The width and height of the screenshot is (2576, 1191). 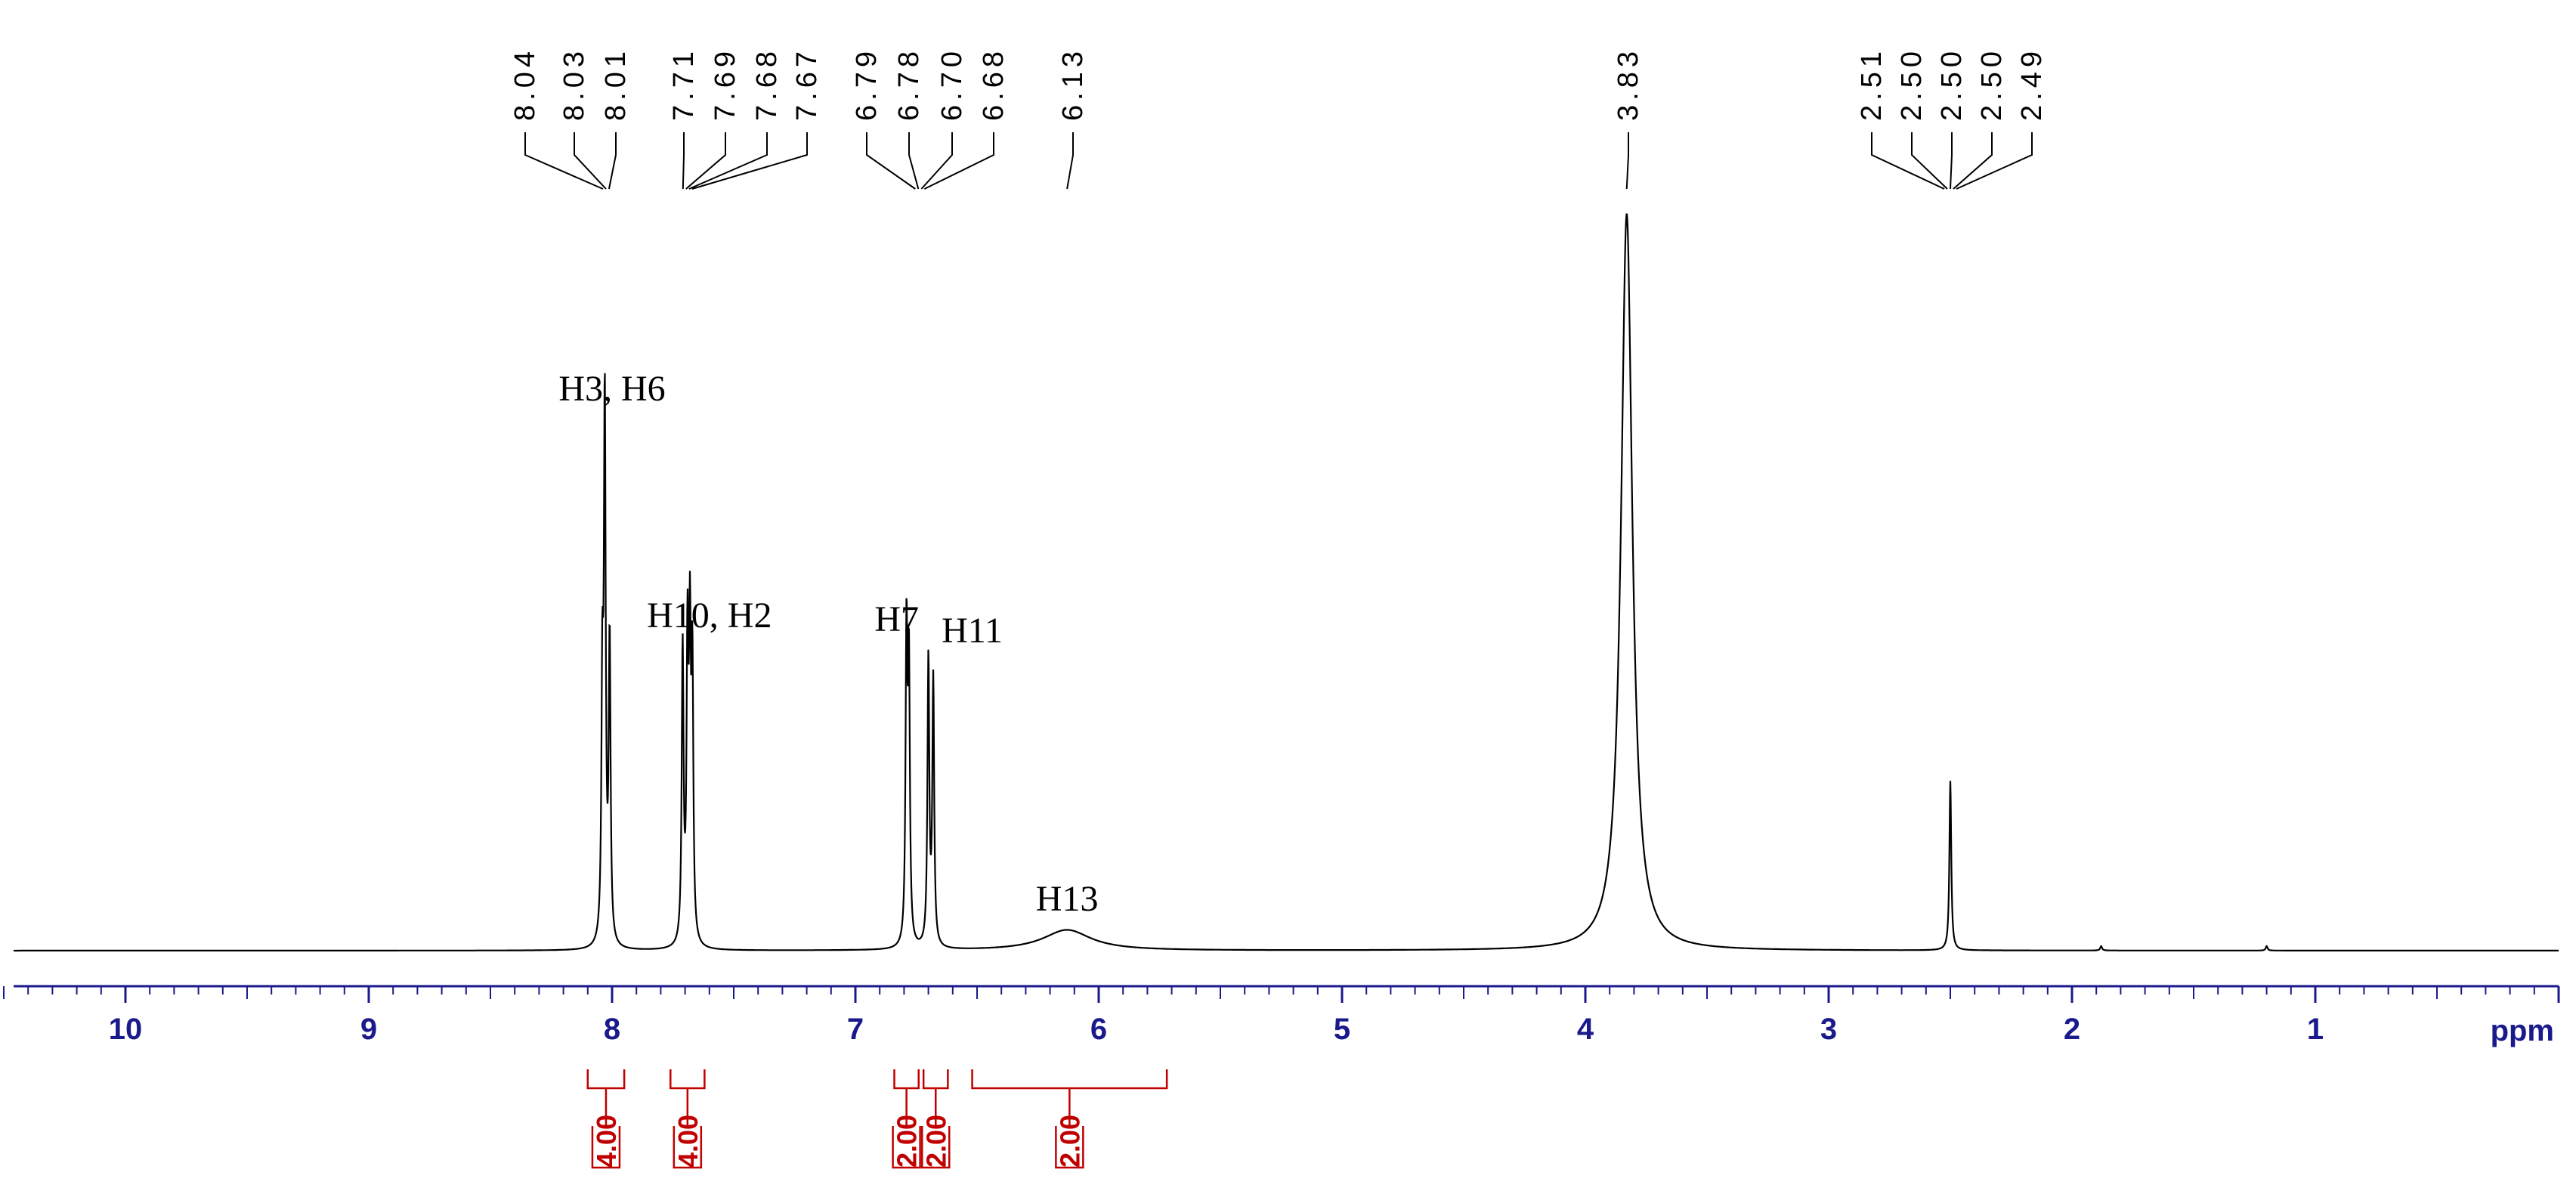 I want to click on x-axis: 10 9 8 7 6 5 4 3 2 1, so click(x=1281, y=1015).